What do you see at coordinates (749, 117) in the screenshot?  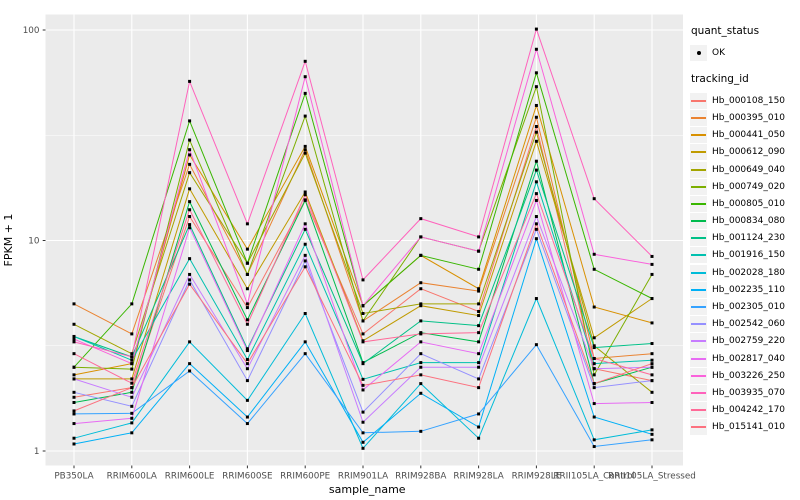 I see `legend-item-label: Hb_000395_010` at bounding box center [749, 117].